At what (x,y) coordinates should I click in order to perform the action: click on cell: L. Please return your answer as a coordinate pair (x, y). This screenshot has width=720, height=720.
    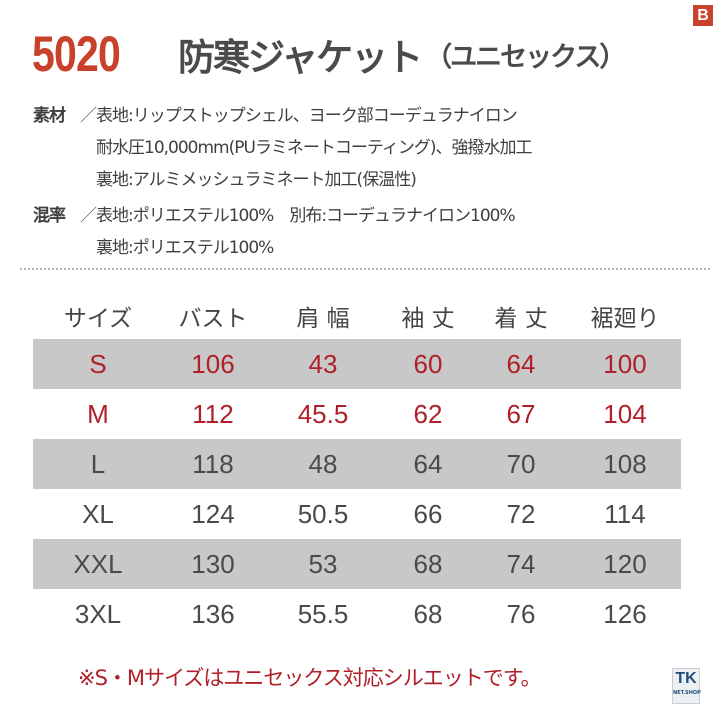
    Looking at the image, I should click on (98, 463).